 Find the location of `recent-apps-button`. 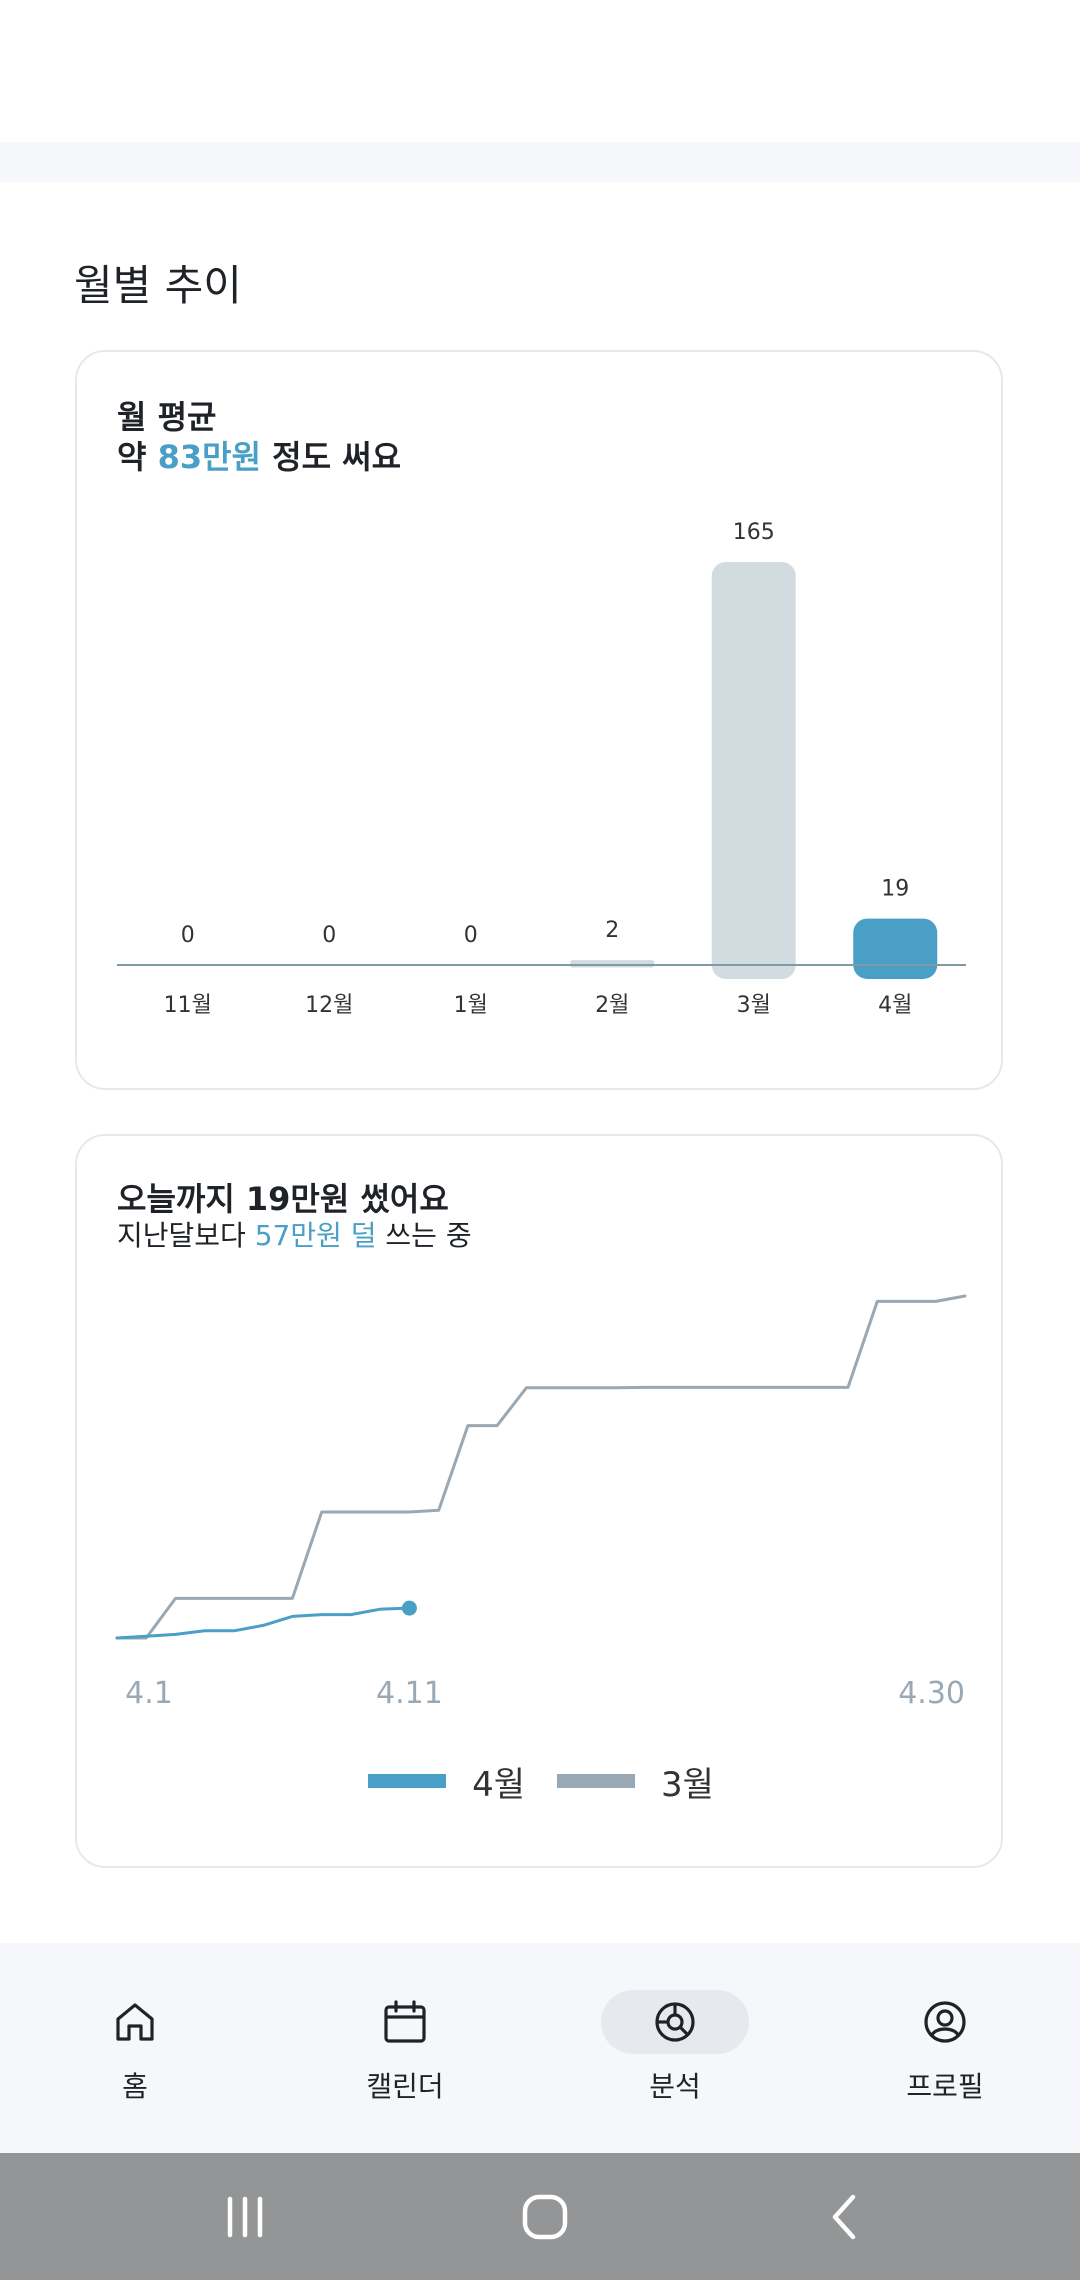

recent-apps-button is located at coordinates (245, 2216).